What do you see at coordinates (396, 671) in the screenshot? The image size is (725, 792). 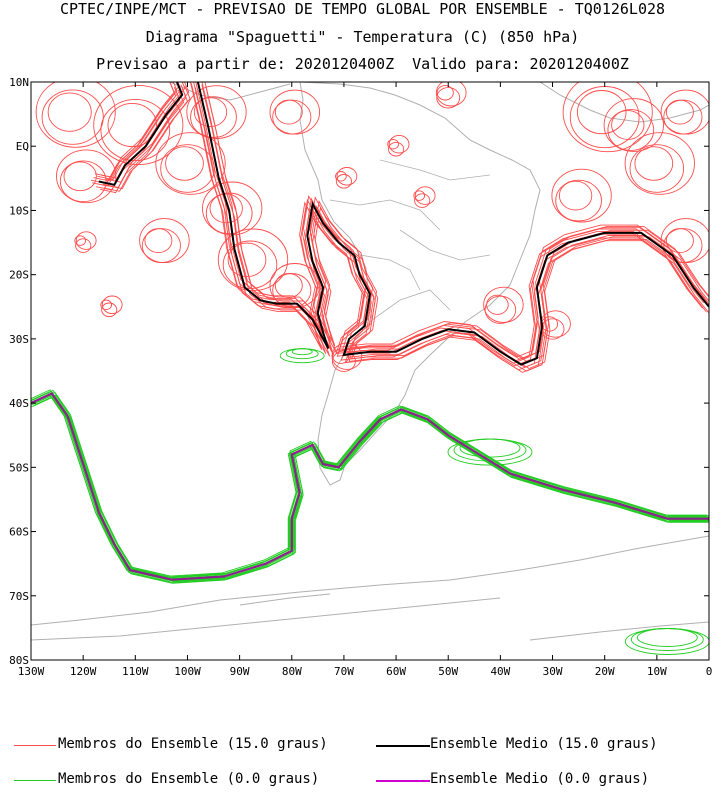 I see `x-tick-label: 60W` at bounding box center [396, 671].